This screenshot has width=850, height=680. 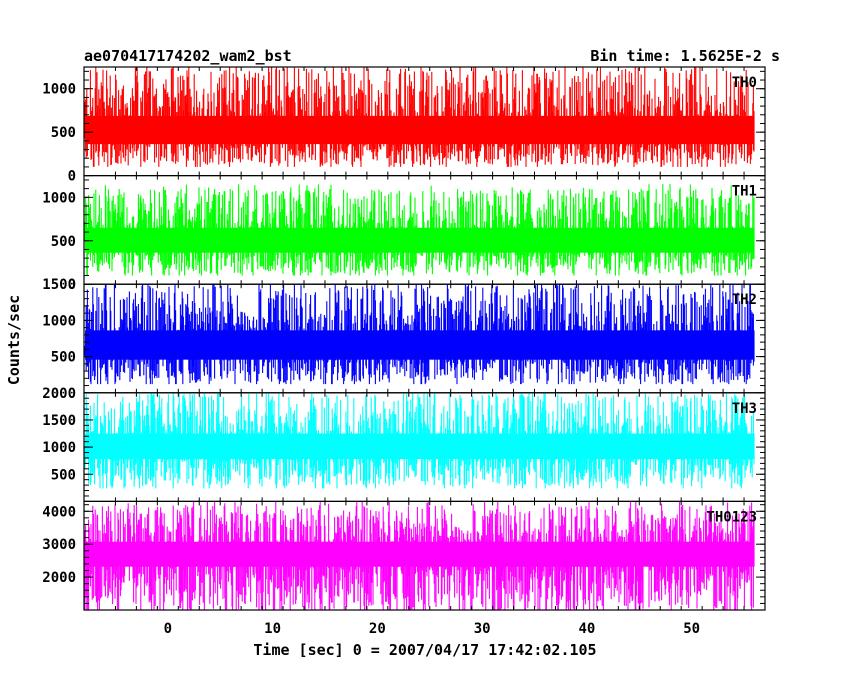 I want to click on x-tick-label: 10, so click(x=272, y=629).